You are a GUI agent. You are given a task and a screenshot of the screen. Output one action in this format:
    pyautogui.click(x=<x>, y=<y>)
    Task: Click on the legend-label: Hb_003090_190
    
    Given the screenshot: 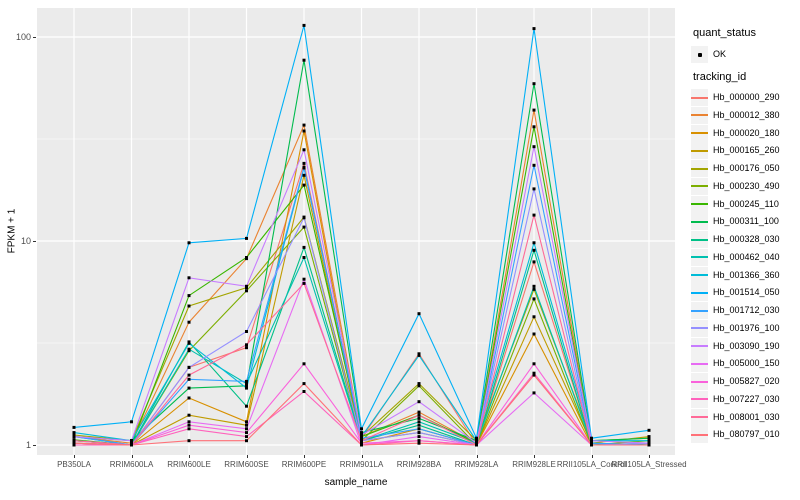 What is the action you would take?
    pyautogui.click(x=746, y=345)
    